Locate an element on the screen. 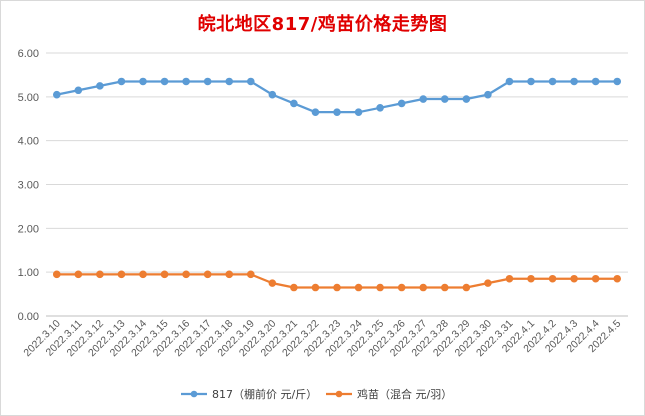  legend-label-1: 817（棚前价 元/斤） is located at coordinates (264, 394).